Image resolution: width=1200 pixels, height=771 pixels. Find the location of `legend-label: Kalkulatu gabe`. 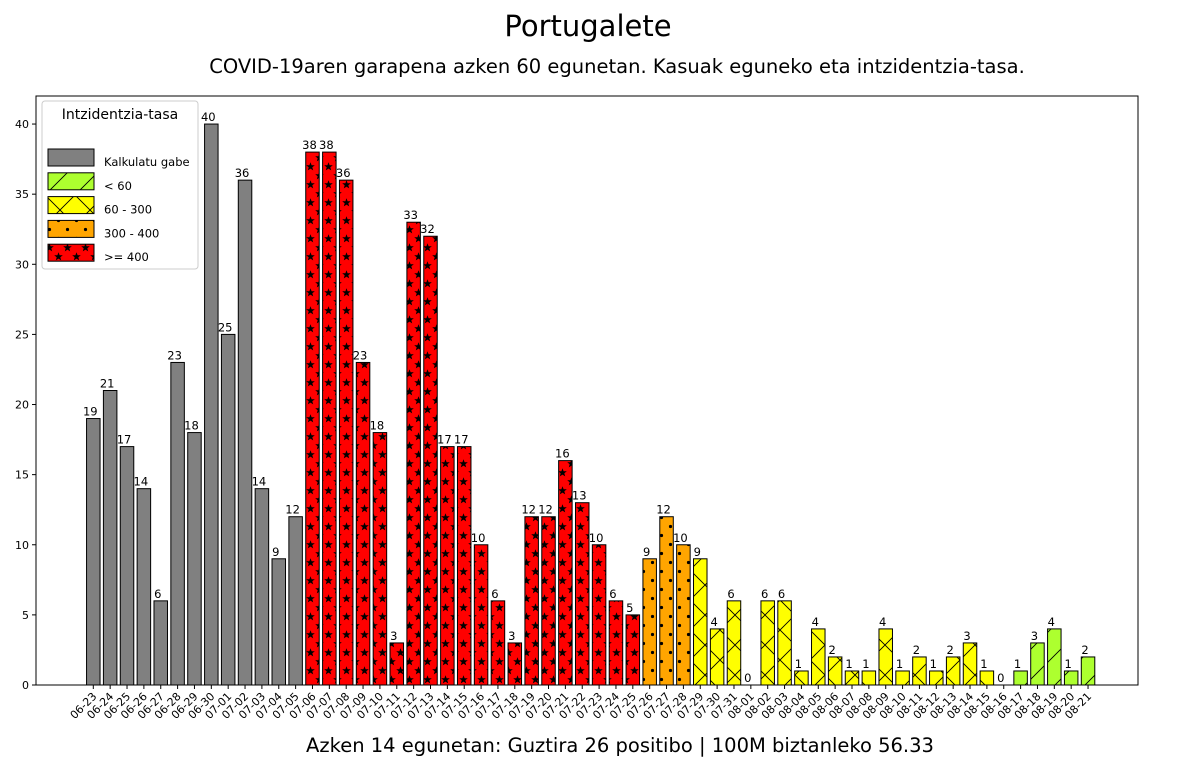

legend-label: Kalkulatu gabe is located at coordinates (147, 162).